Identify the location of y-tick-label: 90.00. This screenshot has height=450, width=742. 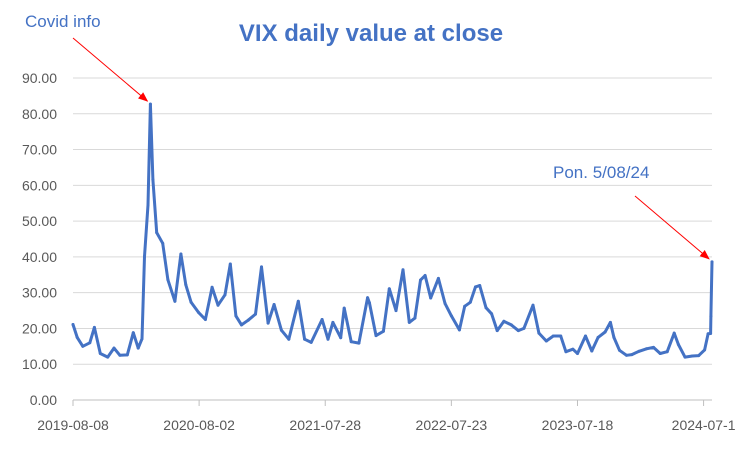
(39, 78).